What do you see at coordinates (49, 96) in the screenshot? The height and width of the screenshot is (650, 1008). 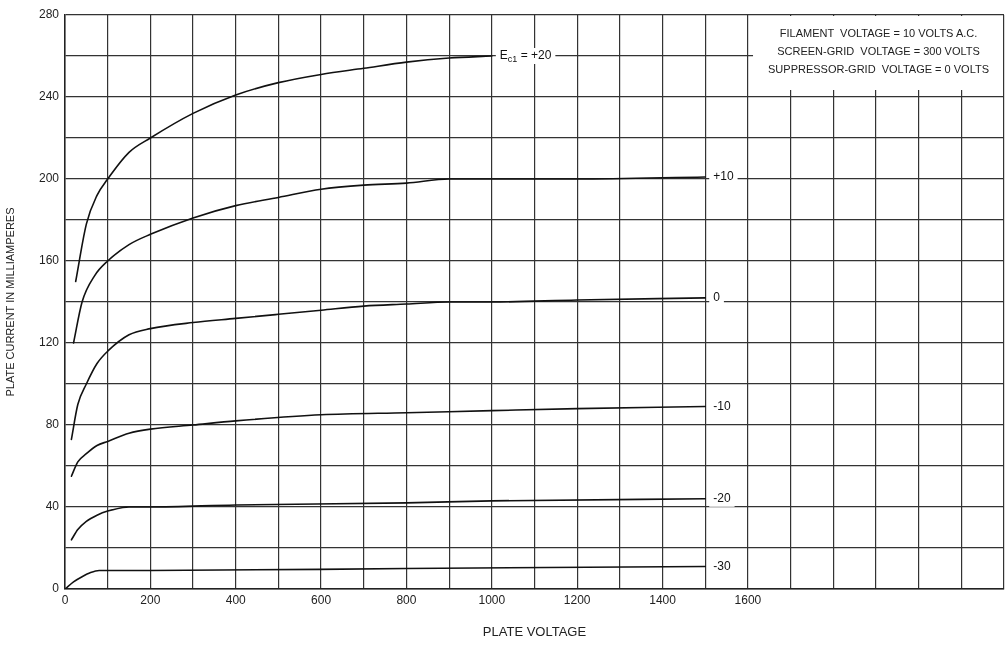 I see `y-tick-label: 240` at bounding box center [49, 96].